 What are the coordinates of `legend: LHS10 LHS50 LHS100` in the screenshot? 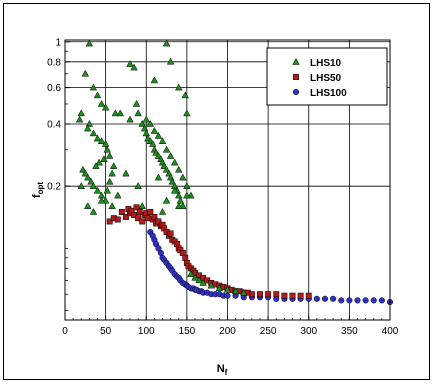 It's located at (327, 76).